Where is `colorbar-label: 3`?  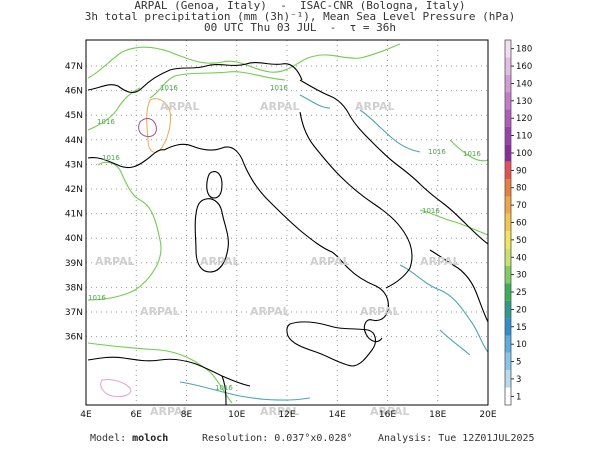 colorbar-label: 3 is located at coordinates (518, 380).